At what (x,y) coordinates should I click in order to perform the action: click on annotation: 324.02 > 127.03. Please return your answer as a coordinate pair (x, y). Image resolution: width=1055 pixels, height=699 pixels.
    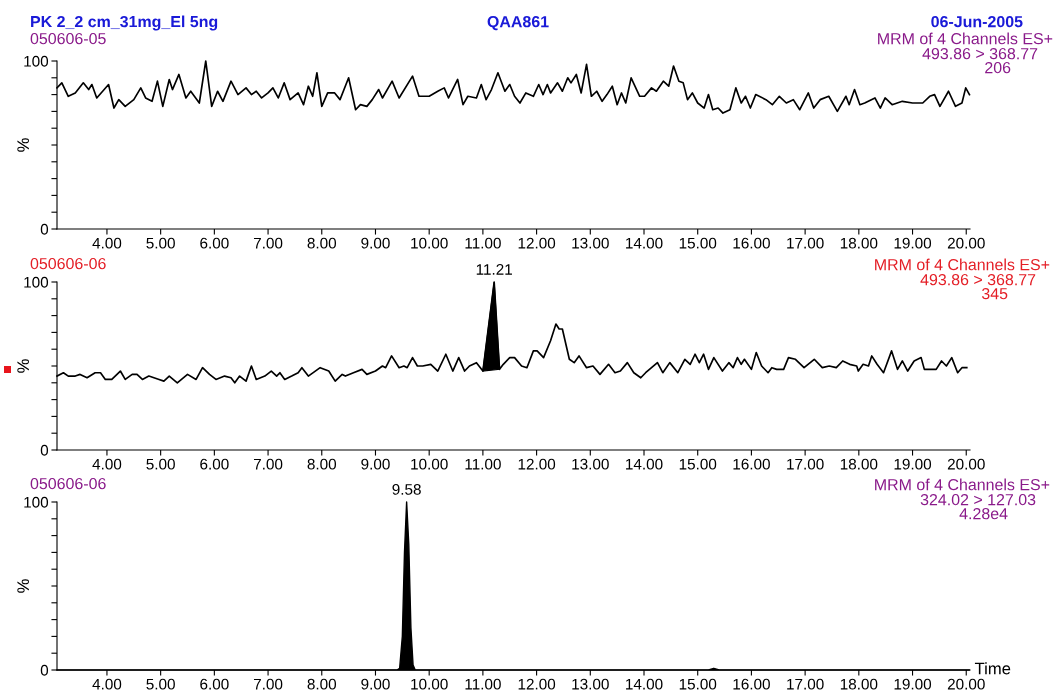
    Looking at the image, I should click on (978, 499).